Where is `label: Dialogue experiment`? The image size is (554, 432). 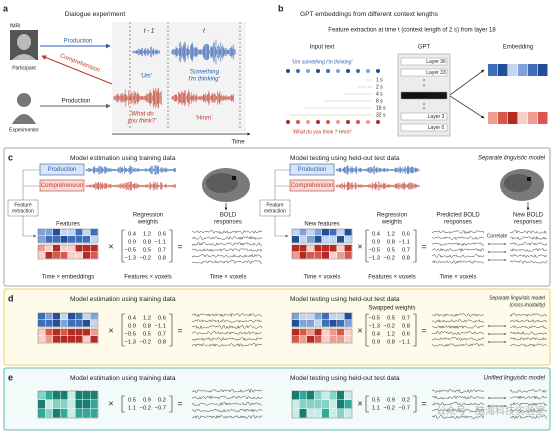 label: Dialogue experiment is located at coordinates (95, 14).